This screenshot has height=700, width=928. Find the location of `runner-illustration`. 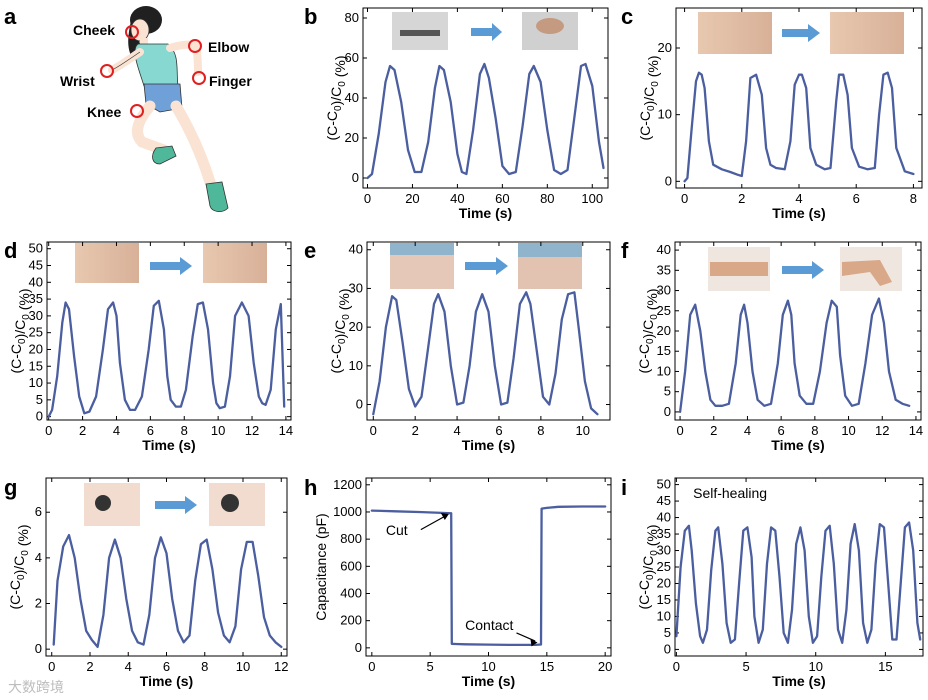

runner-illustration is located at coordinates (164, 109).